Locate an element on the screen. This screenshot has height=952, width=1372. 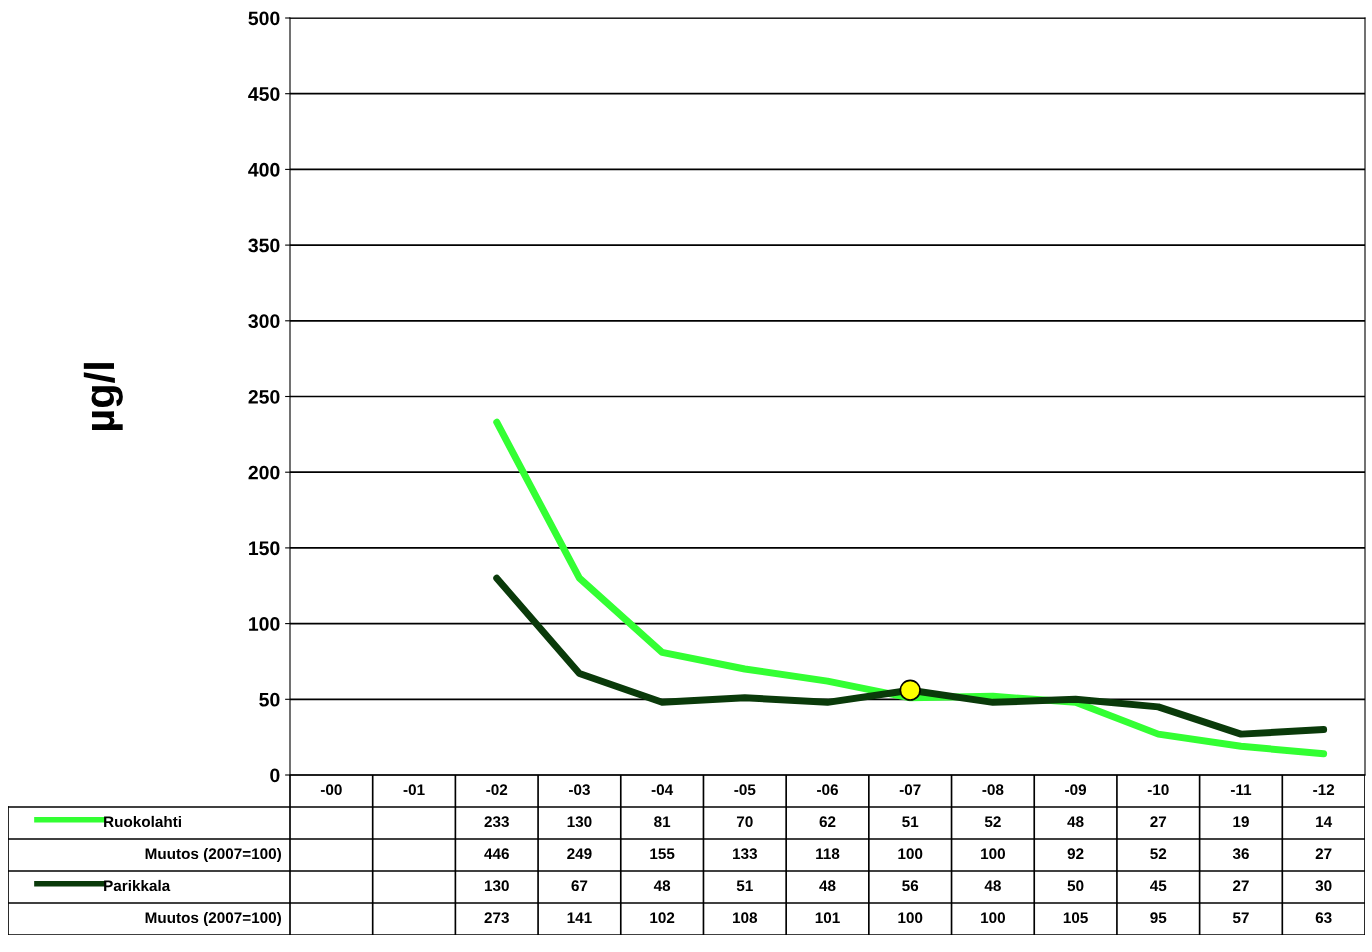
text: 105 is located at coordinates (1075, 918).